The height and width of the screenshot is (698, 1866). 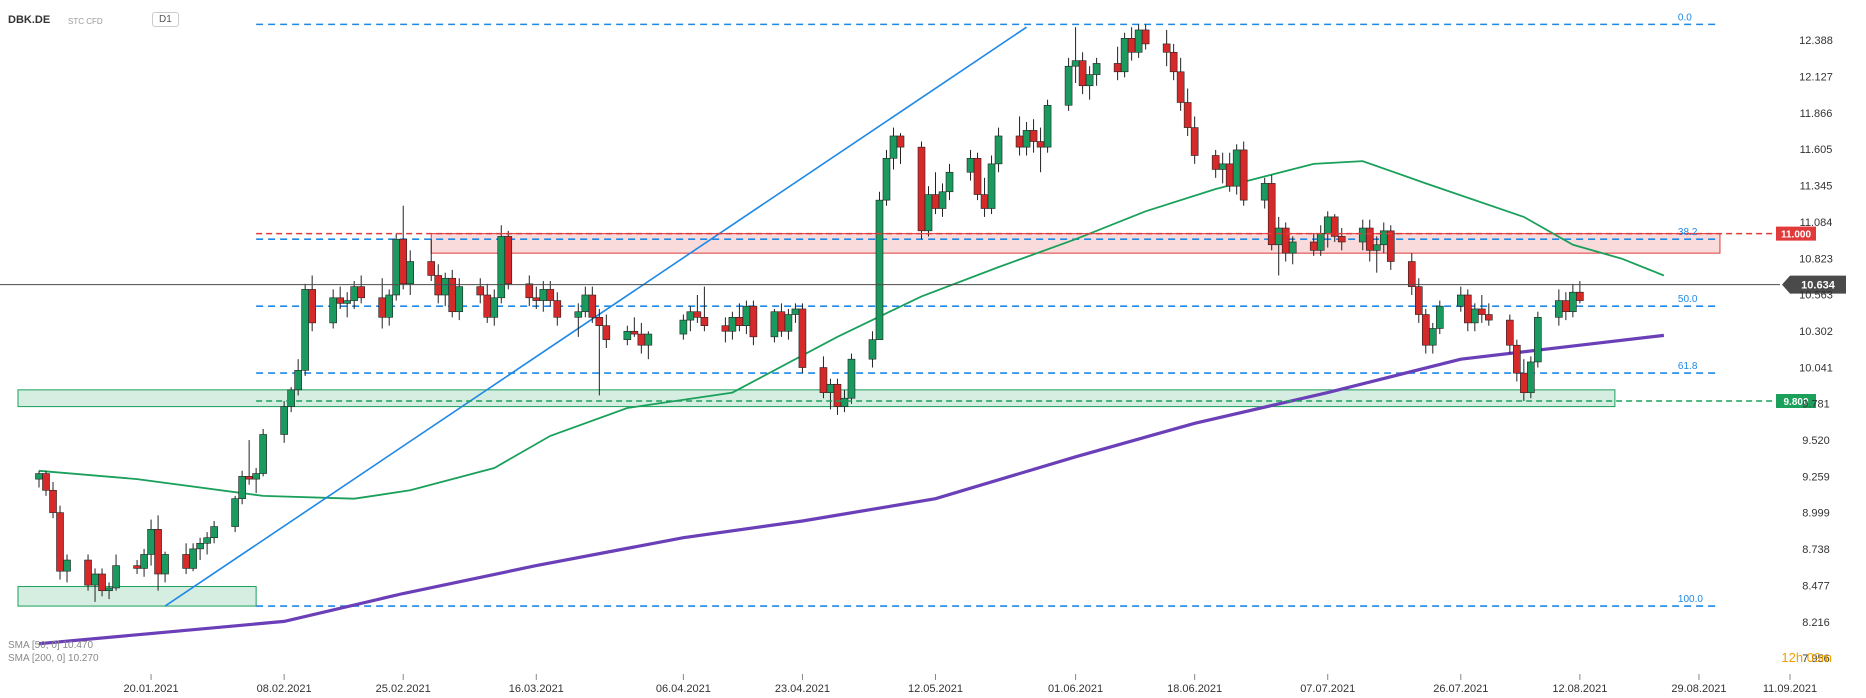 What do you see at coordinates (1816, 441) in the screenshot?
I see `y-tick-11: 9.520` at bounding box center [1816, 441].